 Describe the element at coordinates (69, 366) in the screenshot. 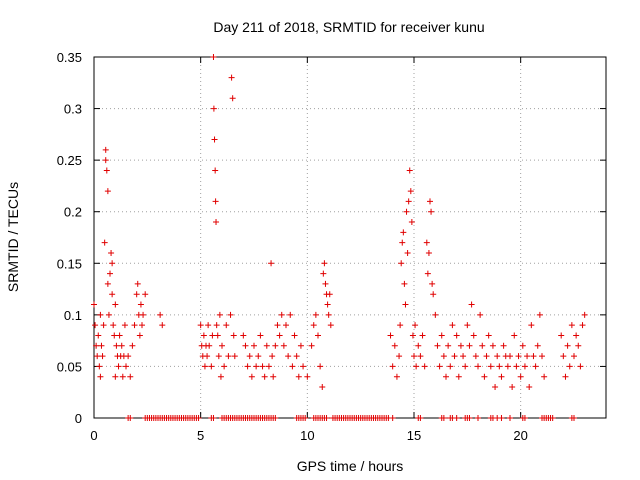

I see `y-tick-label: 0.05` at that location.